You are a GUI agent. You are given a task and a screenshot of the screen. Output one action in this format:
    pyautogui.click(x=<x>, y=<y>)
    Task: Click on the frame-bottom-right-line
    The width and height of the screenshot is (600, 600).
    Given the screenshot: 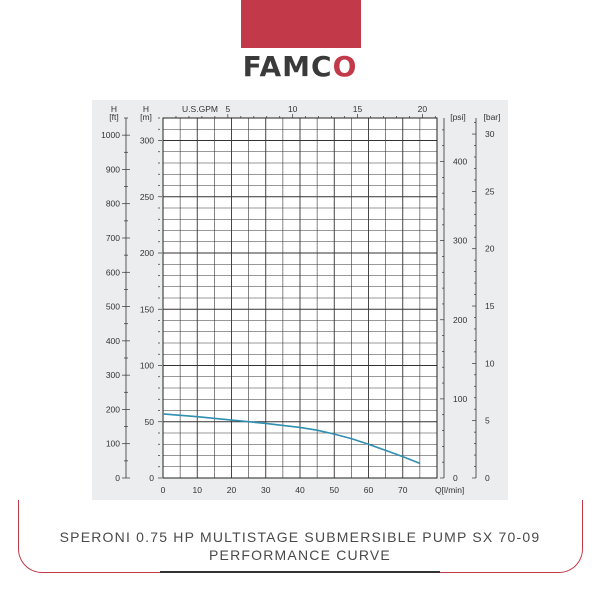 What is the action you would take?
    pyautogui.click(x=499, y=572)
    